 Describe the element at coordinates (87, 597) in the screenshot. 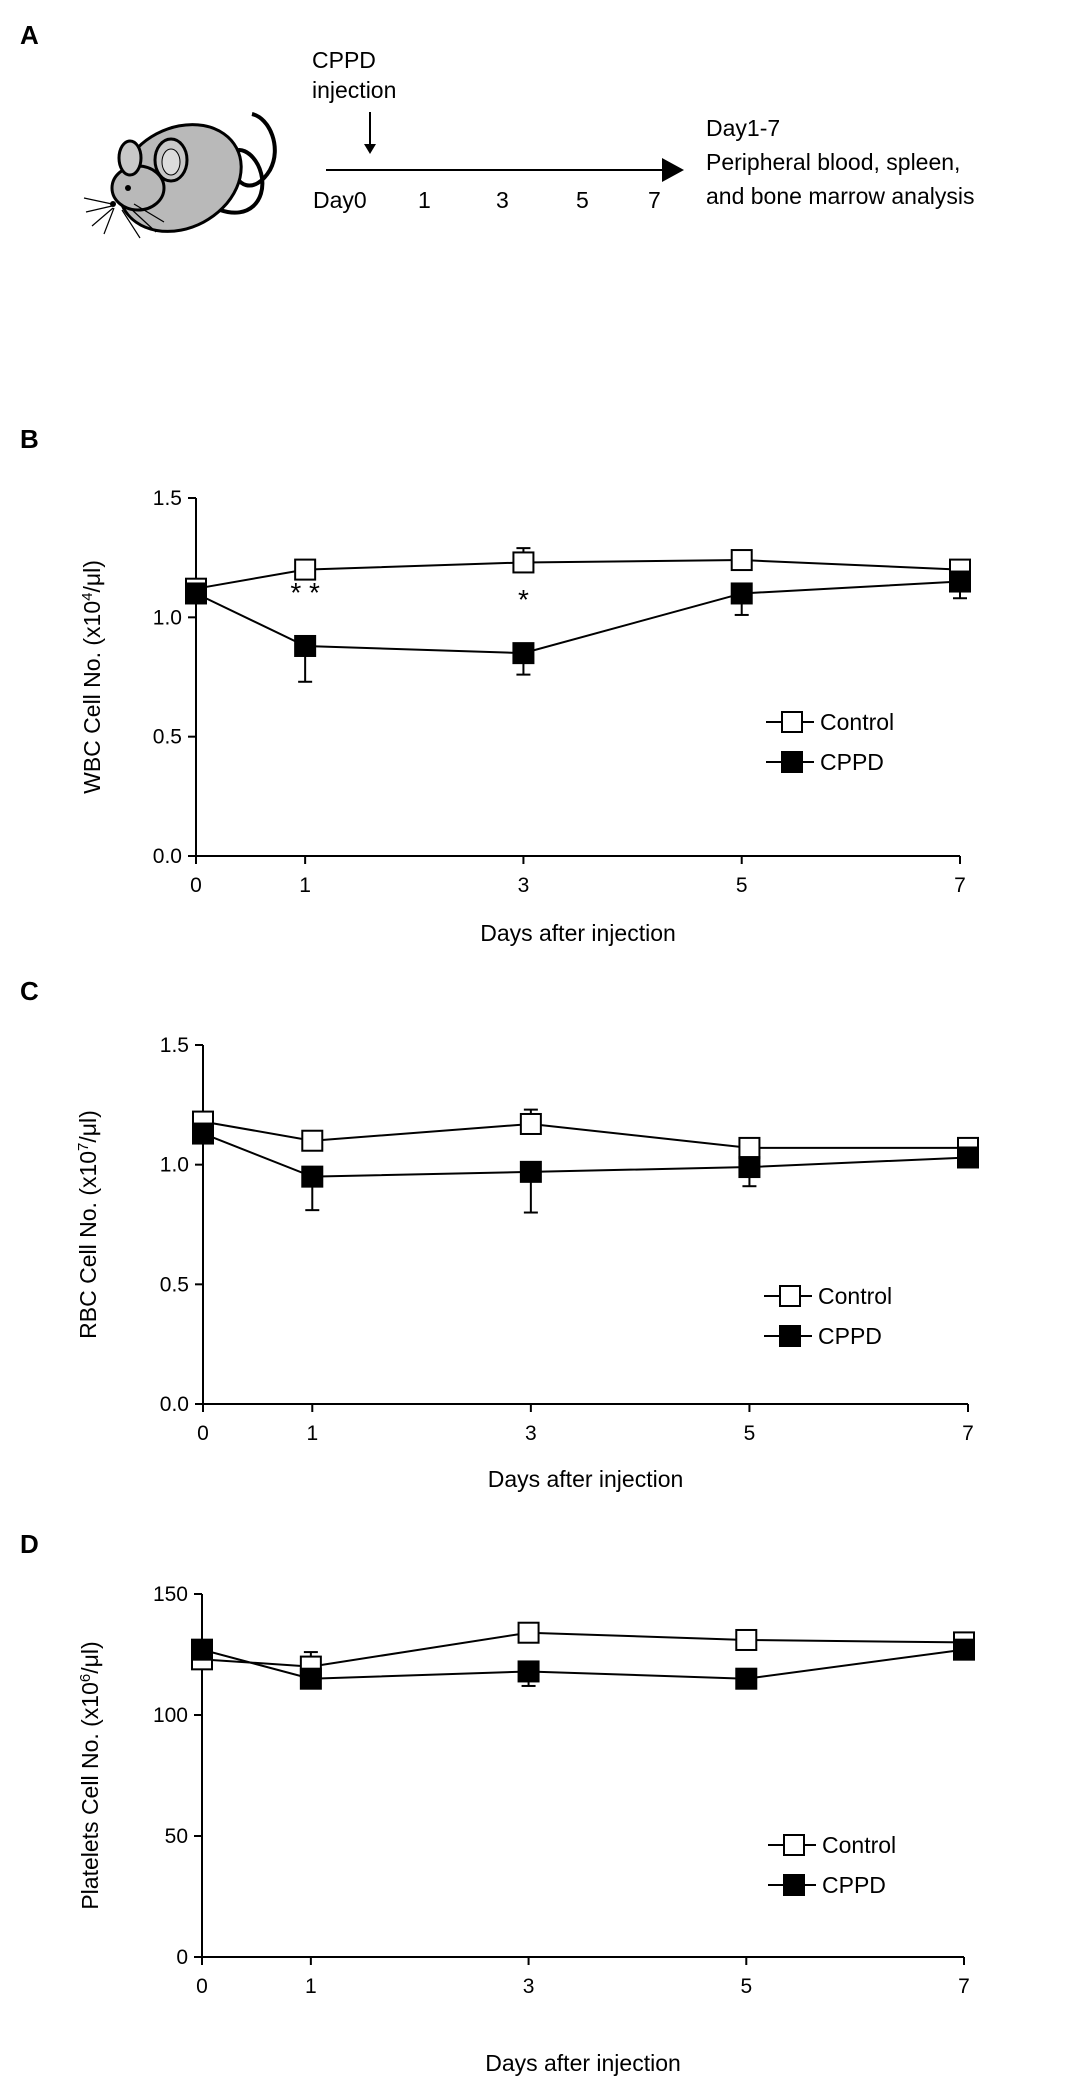

I see `y-axis-title-sup: 4` at that location.